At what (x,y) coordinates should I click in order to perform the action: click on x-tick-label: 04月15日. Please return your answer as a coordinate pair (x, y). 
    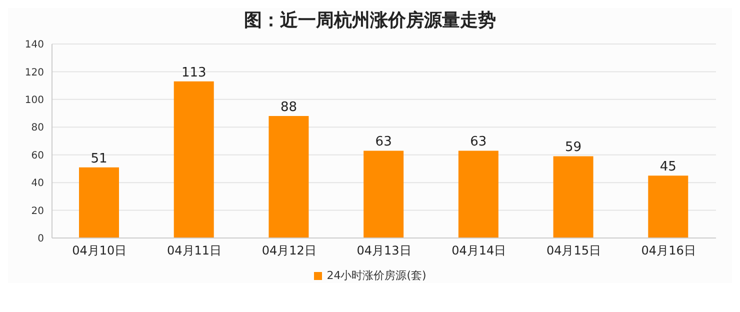
    Looking at the image, I should click on (573, 251).